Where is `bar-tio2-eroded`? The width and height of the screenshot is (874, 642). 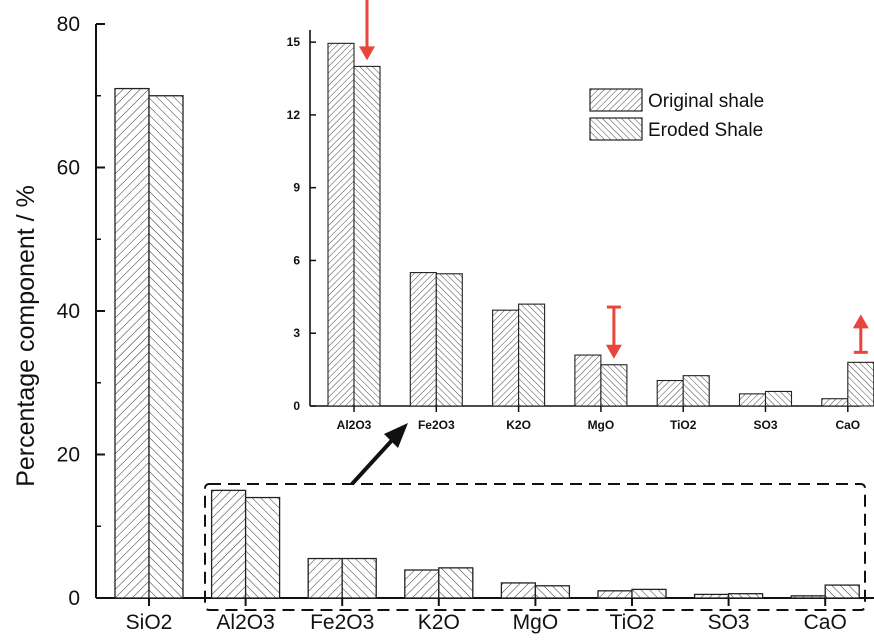 bar-tio2-eroded is located at coordinates (649, 593).